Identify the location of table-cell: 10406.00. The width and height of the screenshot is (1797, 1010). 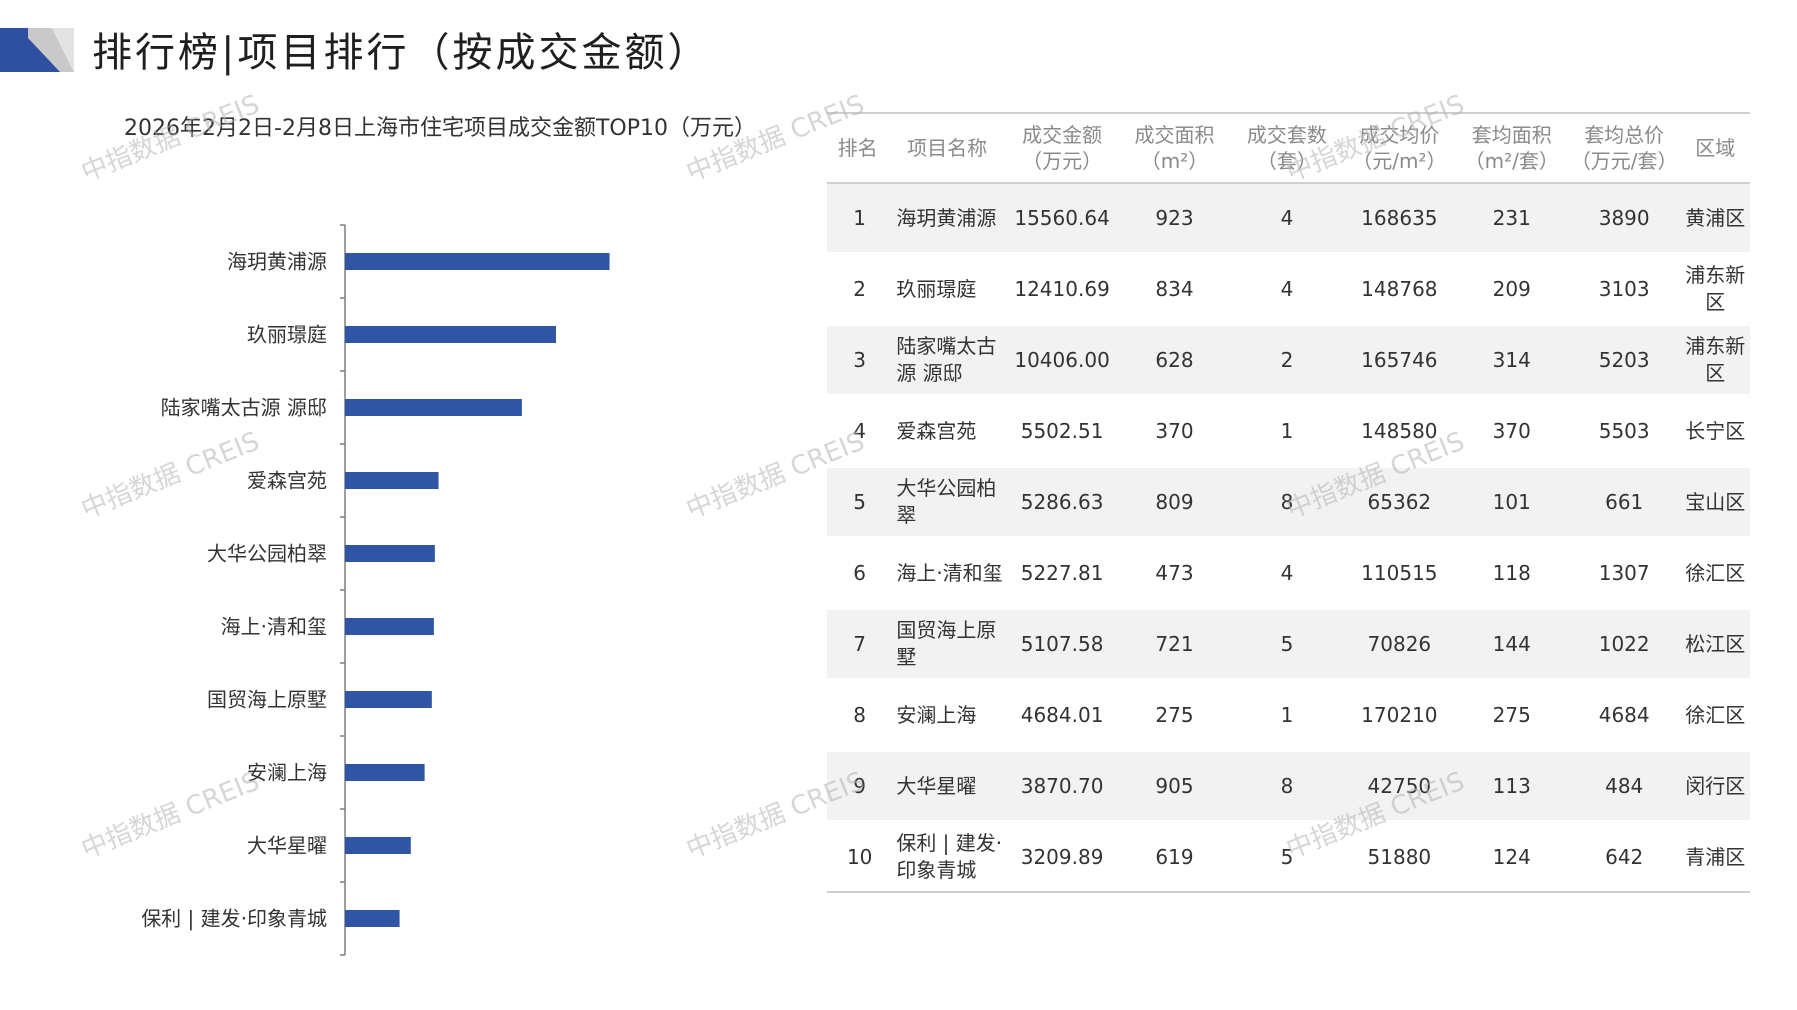
(1062, 360).